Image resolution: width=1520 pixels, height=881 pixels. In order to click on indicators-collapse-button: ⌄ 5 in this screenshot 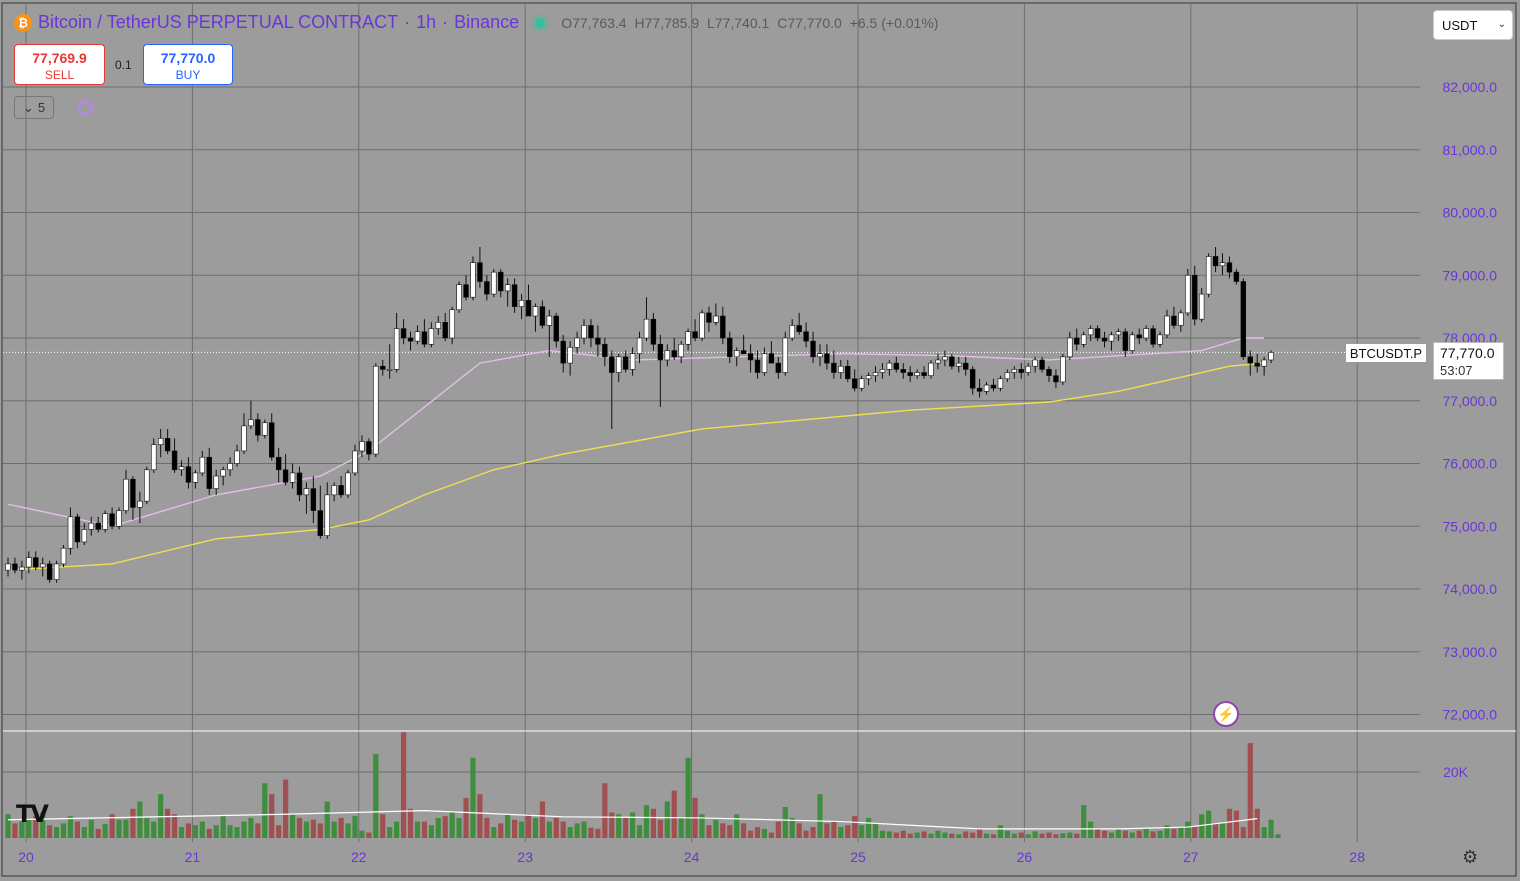, I will do `click(34, 107)`.